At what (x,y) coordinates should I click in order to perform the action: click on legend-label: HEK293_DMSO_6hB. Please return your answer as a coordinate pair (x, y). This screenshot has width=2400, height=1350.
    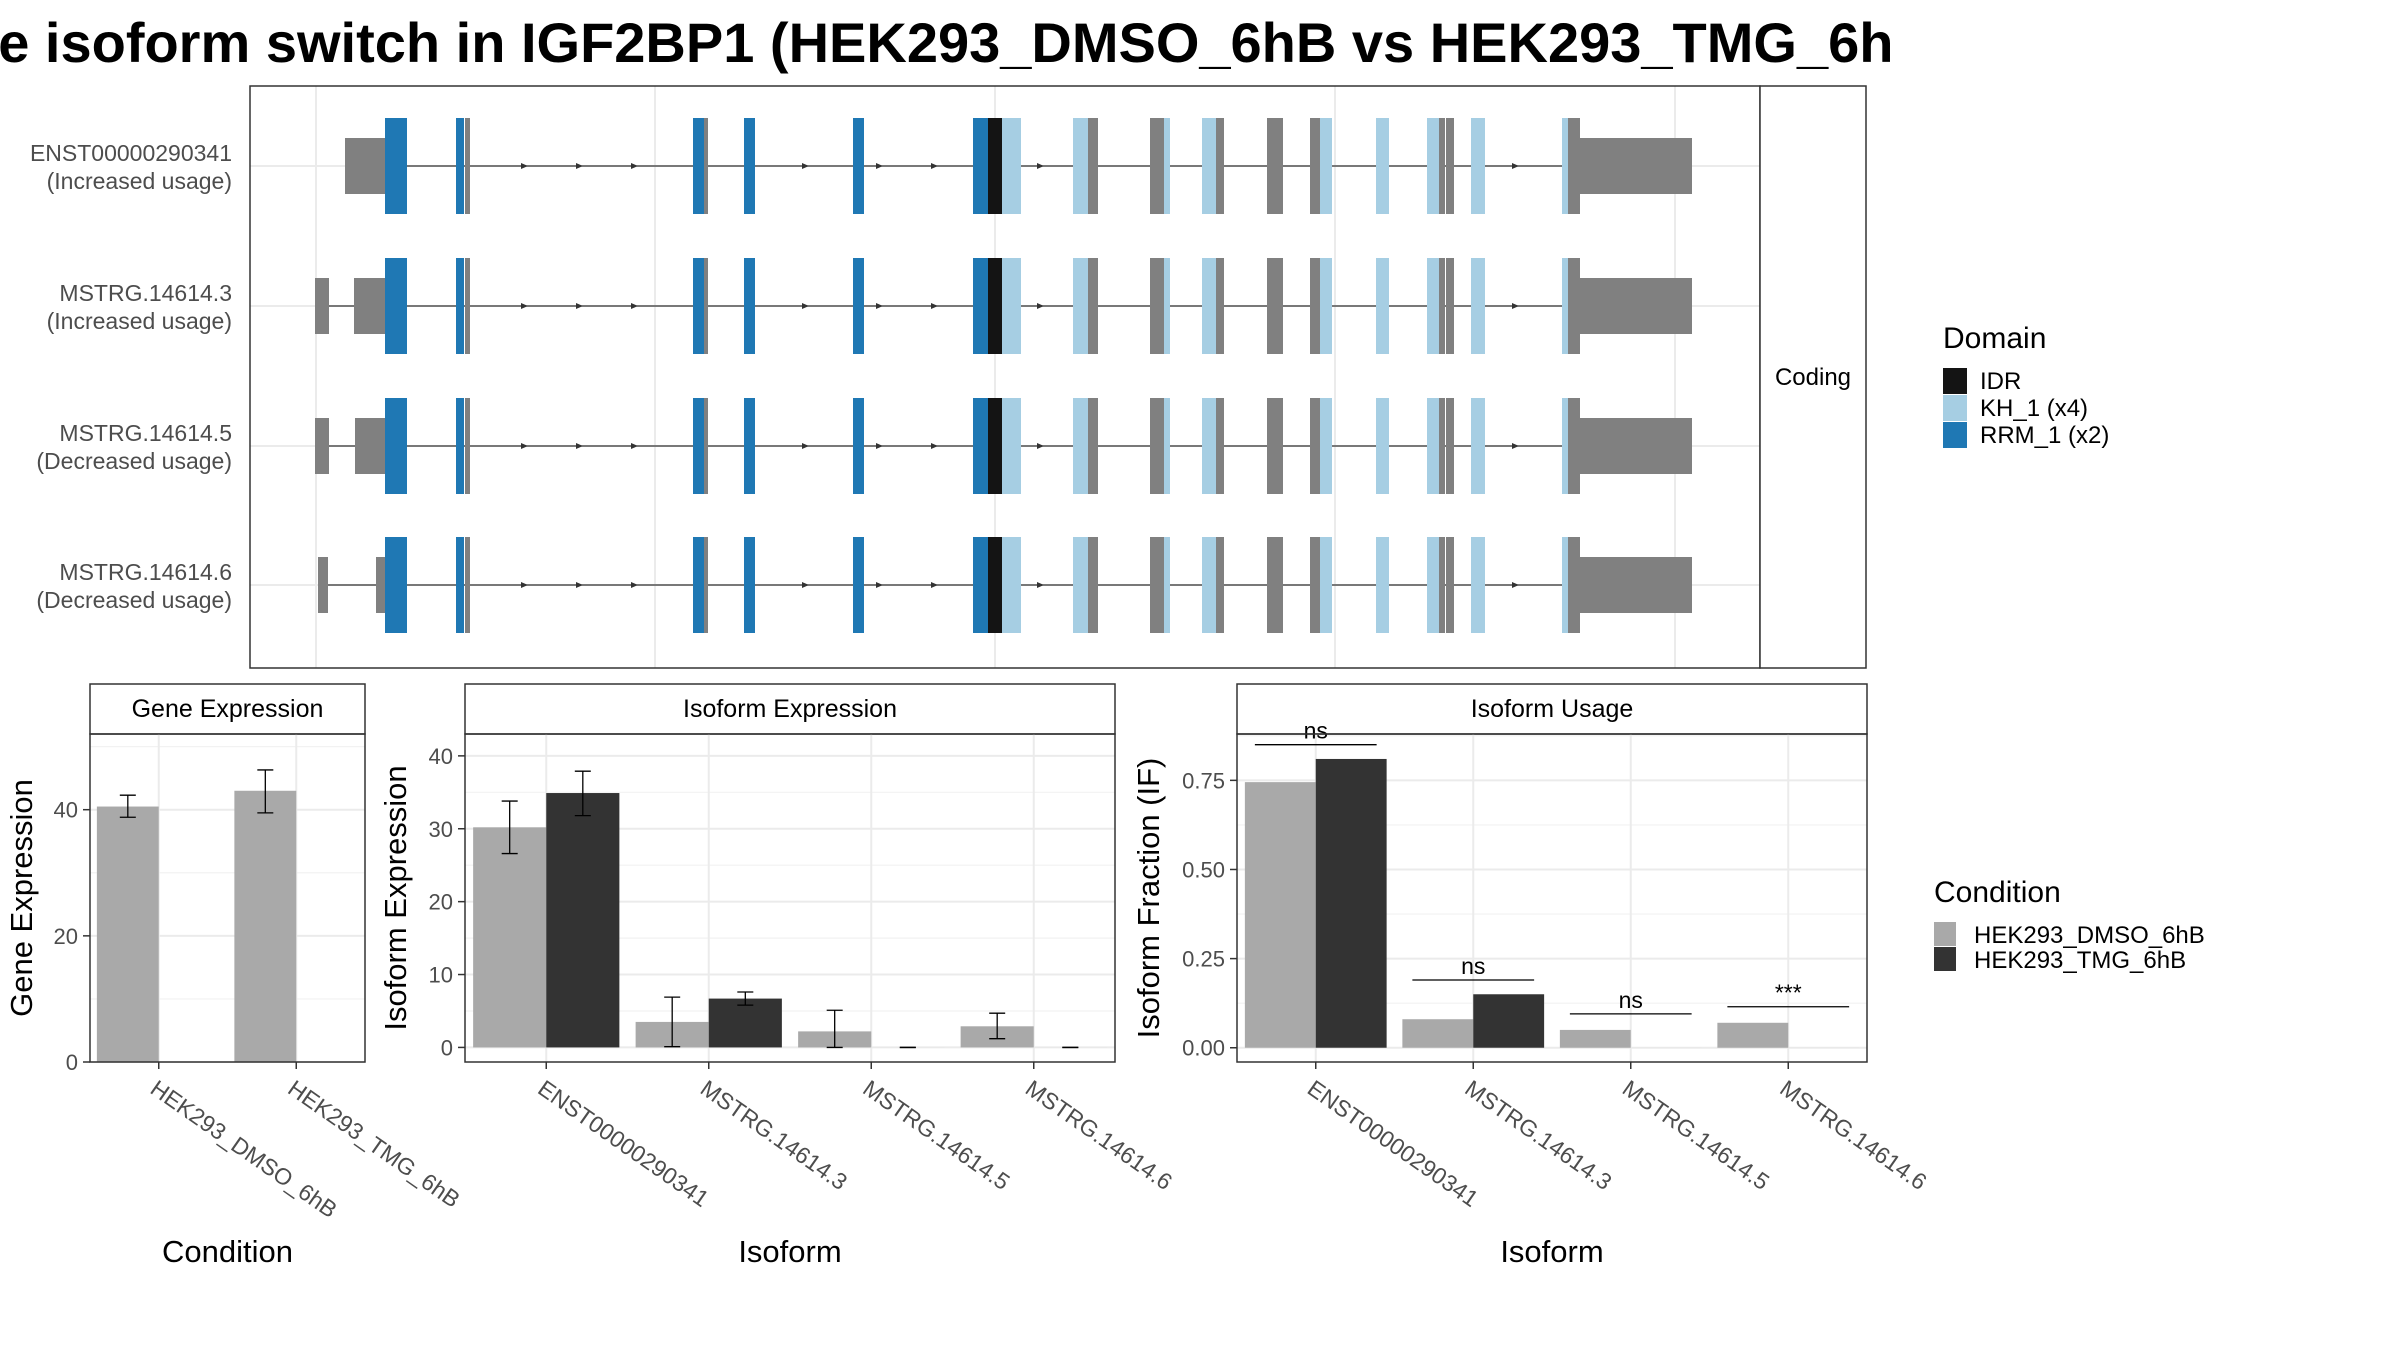
    Looking at the image, I should click on (2089, 935).